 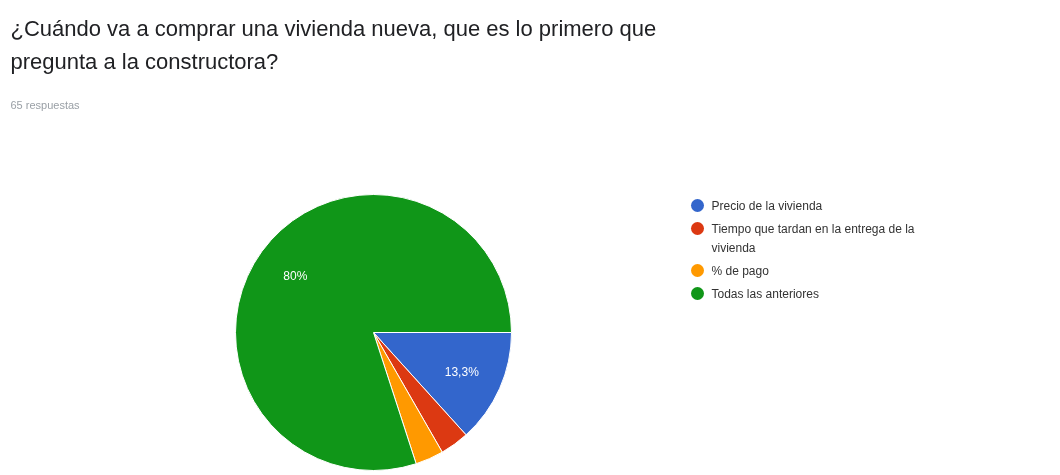 What do you see at coordinates (462, 371) in the screenshot?
I see `data-label: 13,3%` at bounding box center [462, 371].